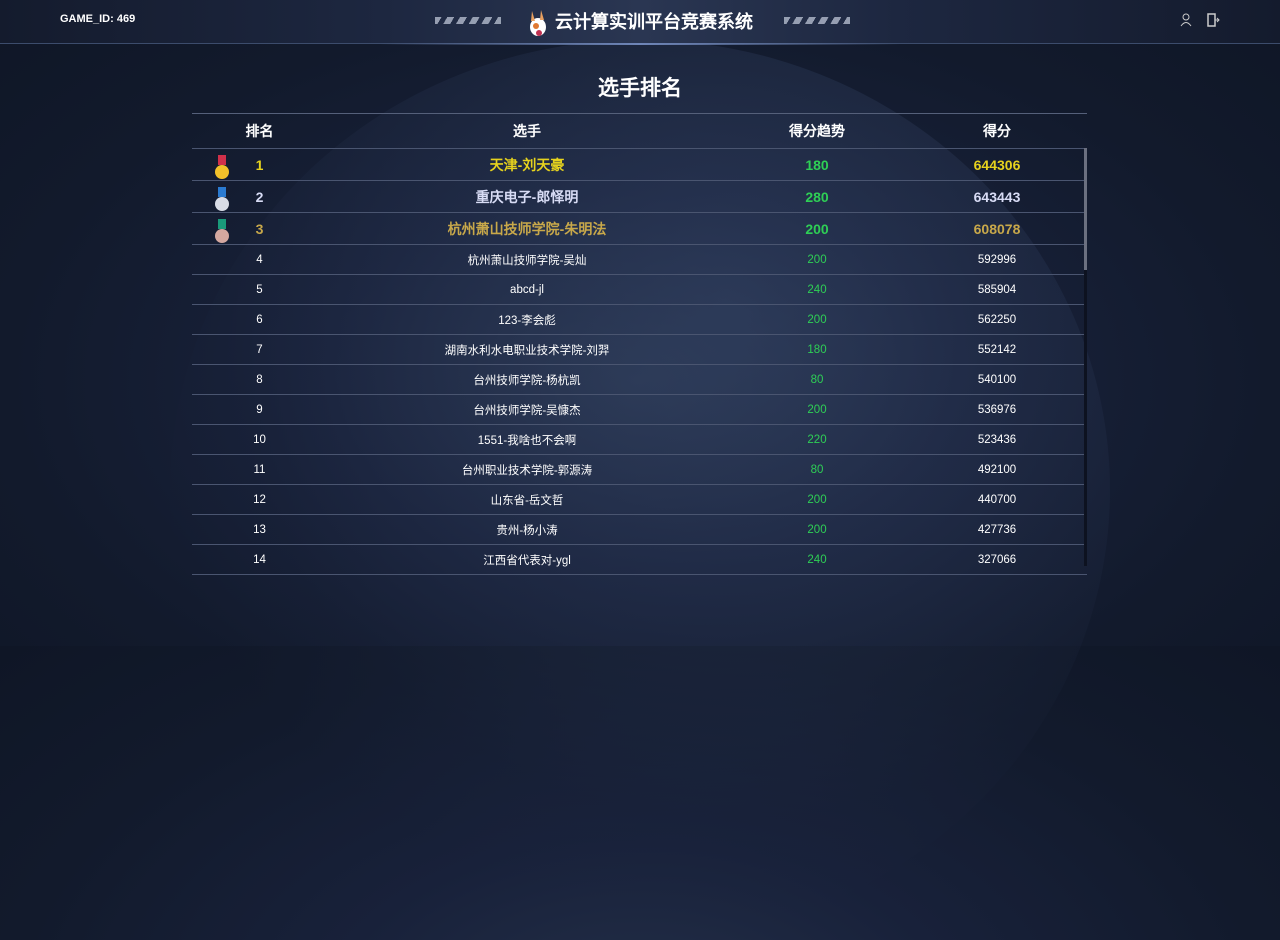 The height and width of the screenshot is (940, 1280). What do you see at coordinates (639, 197) in the screenshot?
I see `table-row: 2 重庆电子-郎怿明 280 643443` at bounding box center [639, 197].